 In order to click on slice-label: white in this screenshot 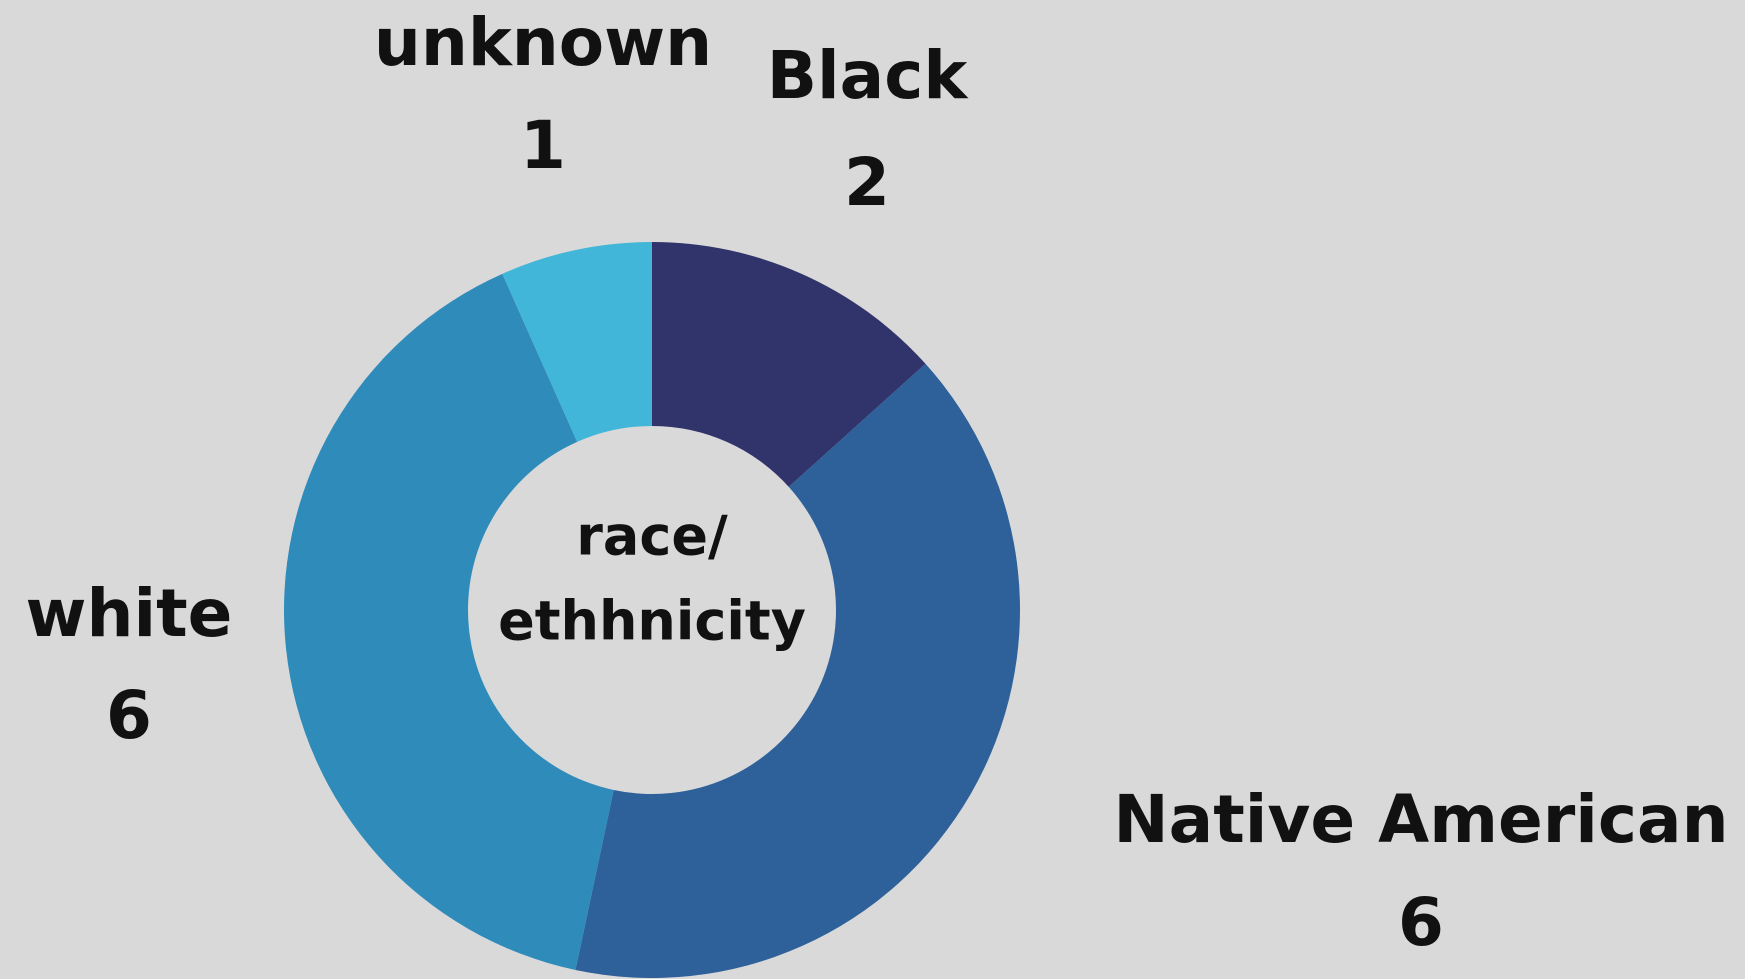, I will do `click(129, 613)`.